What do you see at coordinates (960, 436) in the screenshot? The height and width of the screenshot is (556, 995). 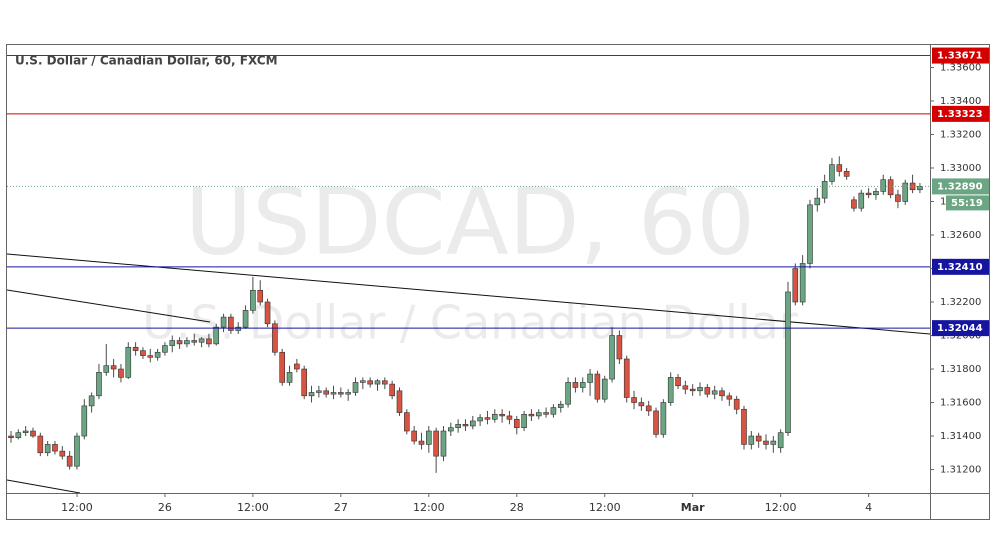 I see `y-tick-label: 1.31400` at bounding box center [960, 436].